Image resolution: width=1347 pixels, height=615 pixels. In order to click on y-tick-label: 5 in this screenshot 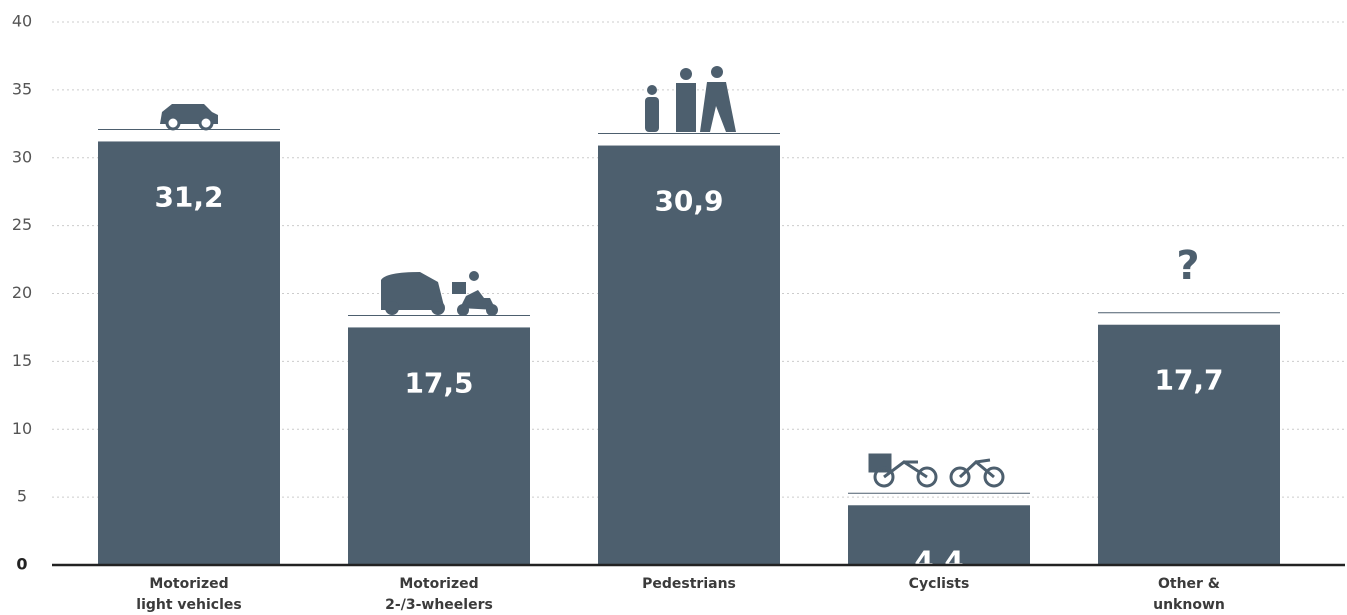, I will do `click(22, 496)`.